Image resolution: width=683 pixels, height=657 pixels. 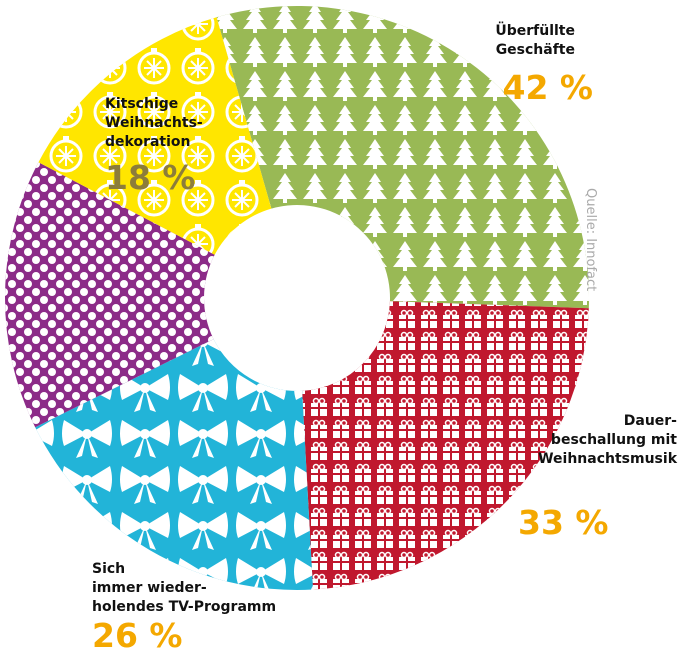 I want to click on value-label: 26 %, so click(x=137, y=635).